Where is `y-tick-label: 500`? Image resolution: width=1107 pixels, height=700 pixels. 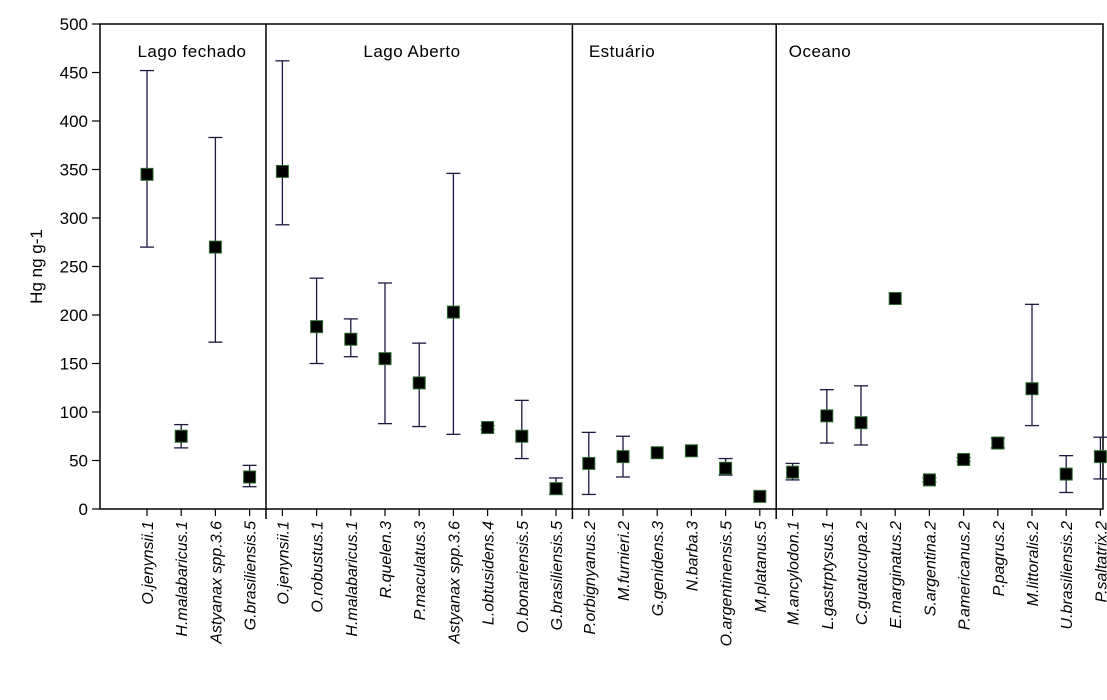
y-tick-label: 500 is located at coordinates (74, 24).